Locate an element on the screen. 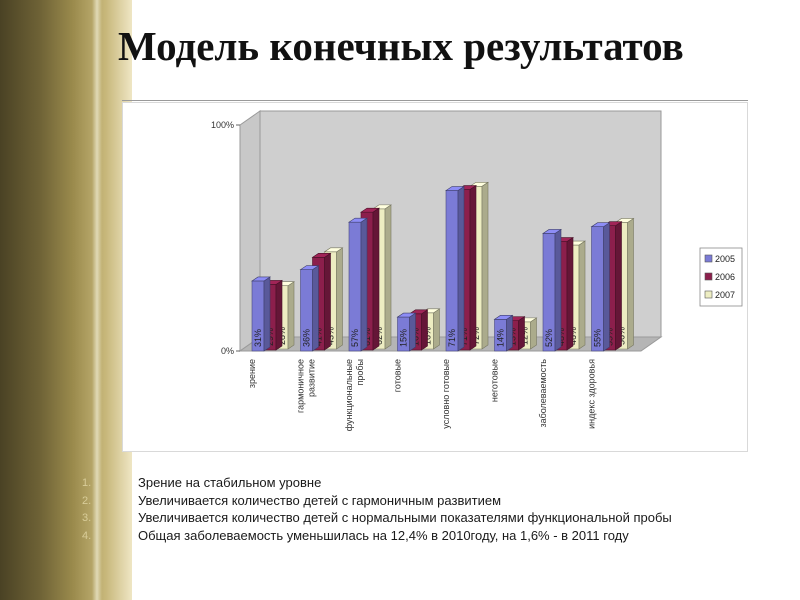 The width and height of the screenshot is (800, 600). category-label: гармоничное развитие is located at coordinates (306, 386).